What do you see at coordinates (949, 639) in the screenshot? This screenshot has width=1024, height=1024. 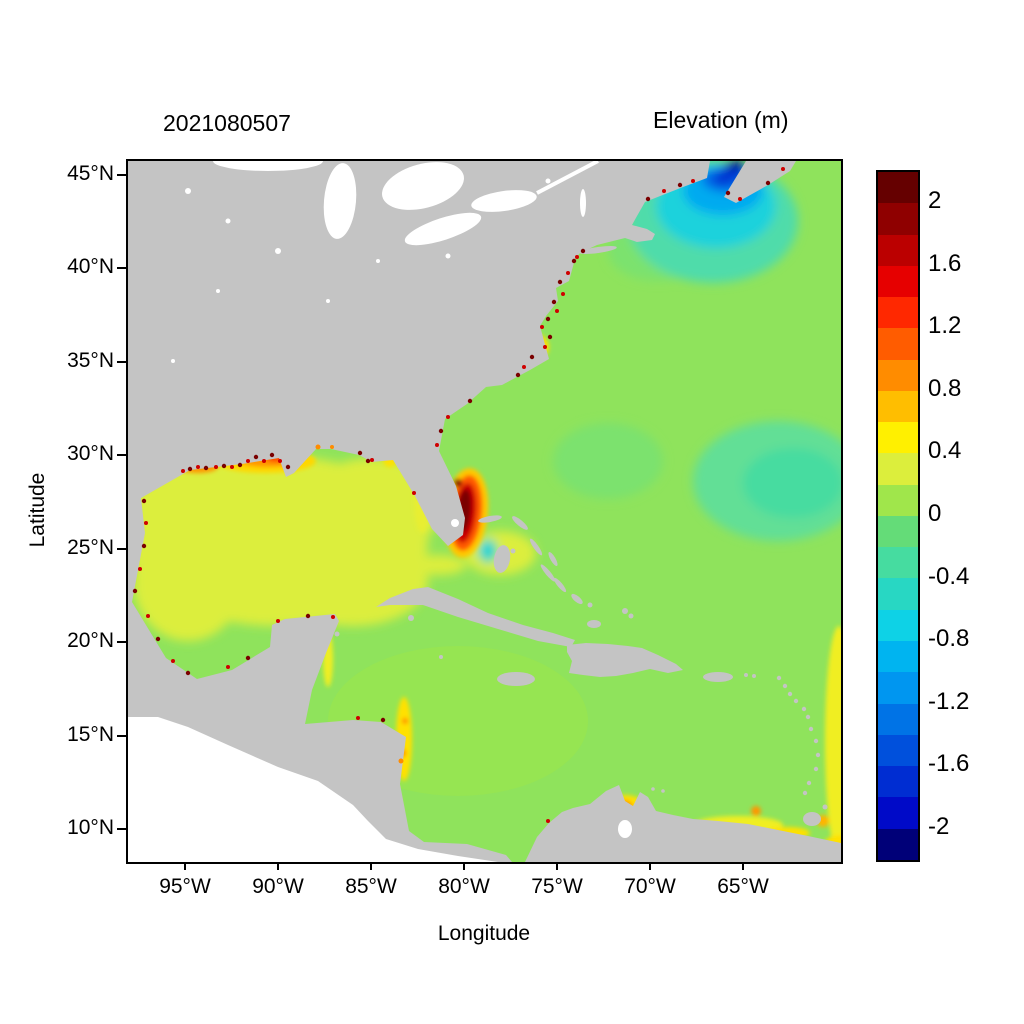 I see `colorbar-tick-label: -0.8` at bounding box center [949, 639].